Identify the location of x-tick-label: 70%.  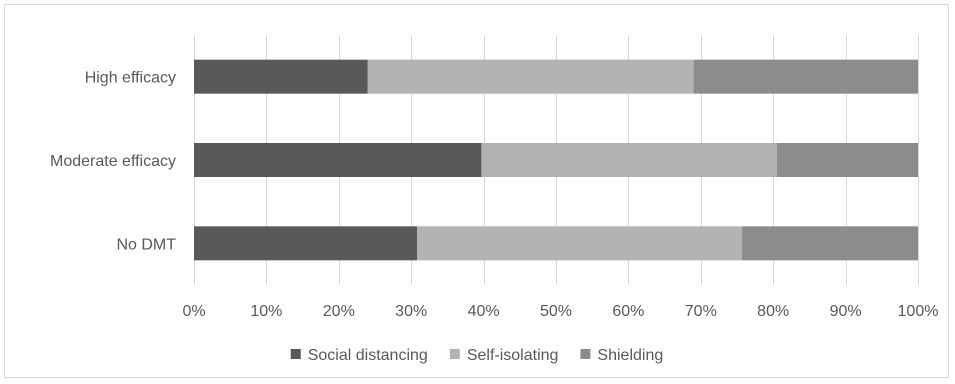
(701, 311).